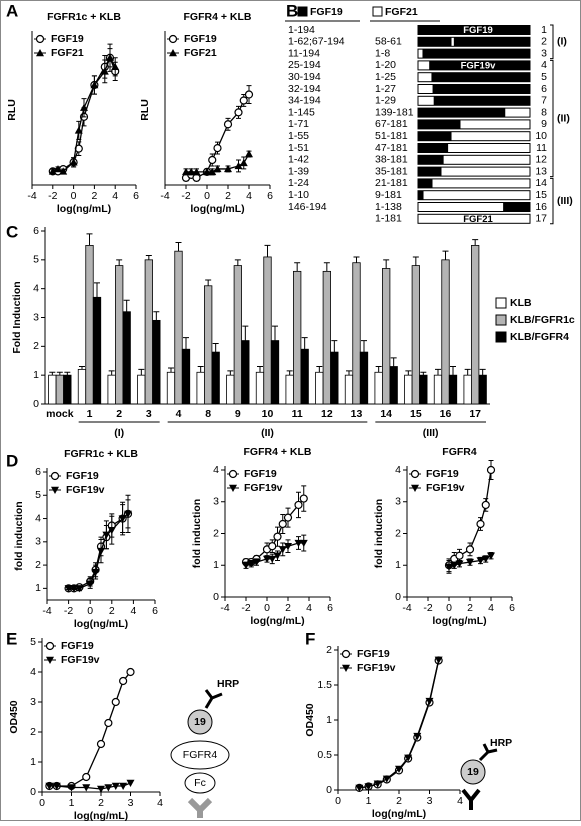 The height and width of the screenshot is (826, 581). I want to click on y-tick-label: 4, so click(216, 470).